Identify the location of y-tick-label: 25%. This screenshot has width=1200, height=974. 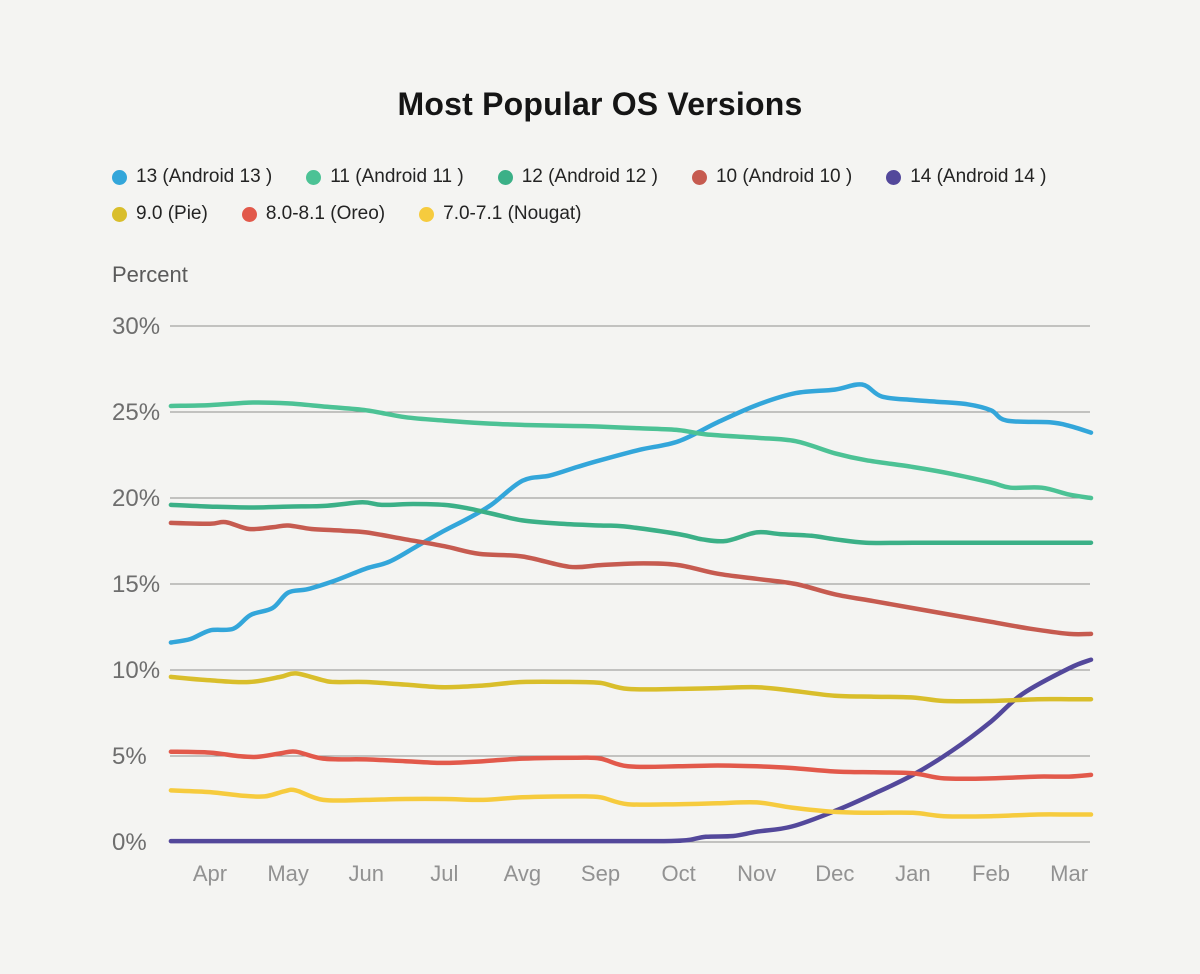
(136, 412).